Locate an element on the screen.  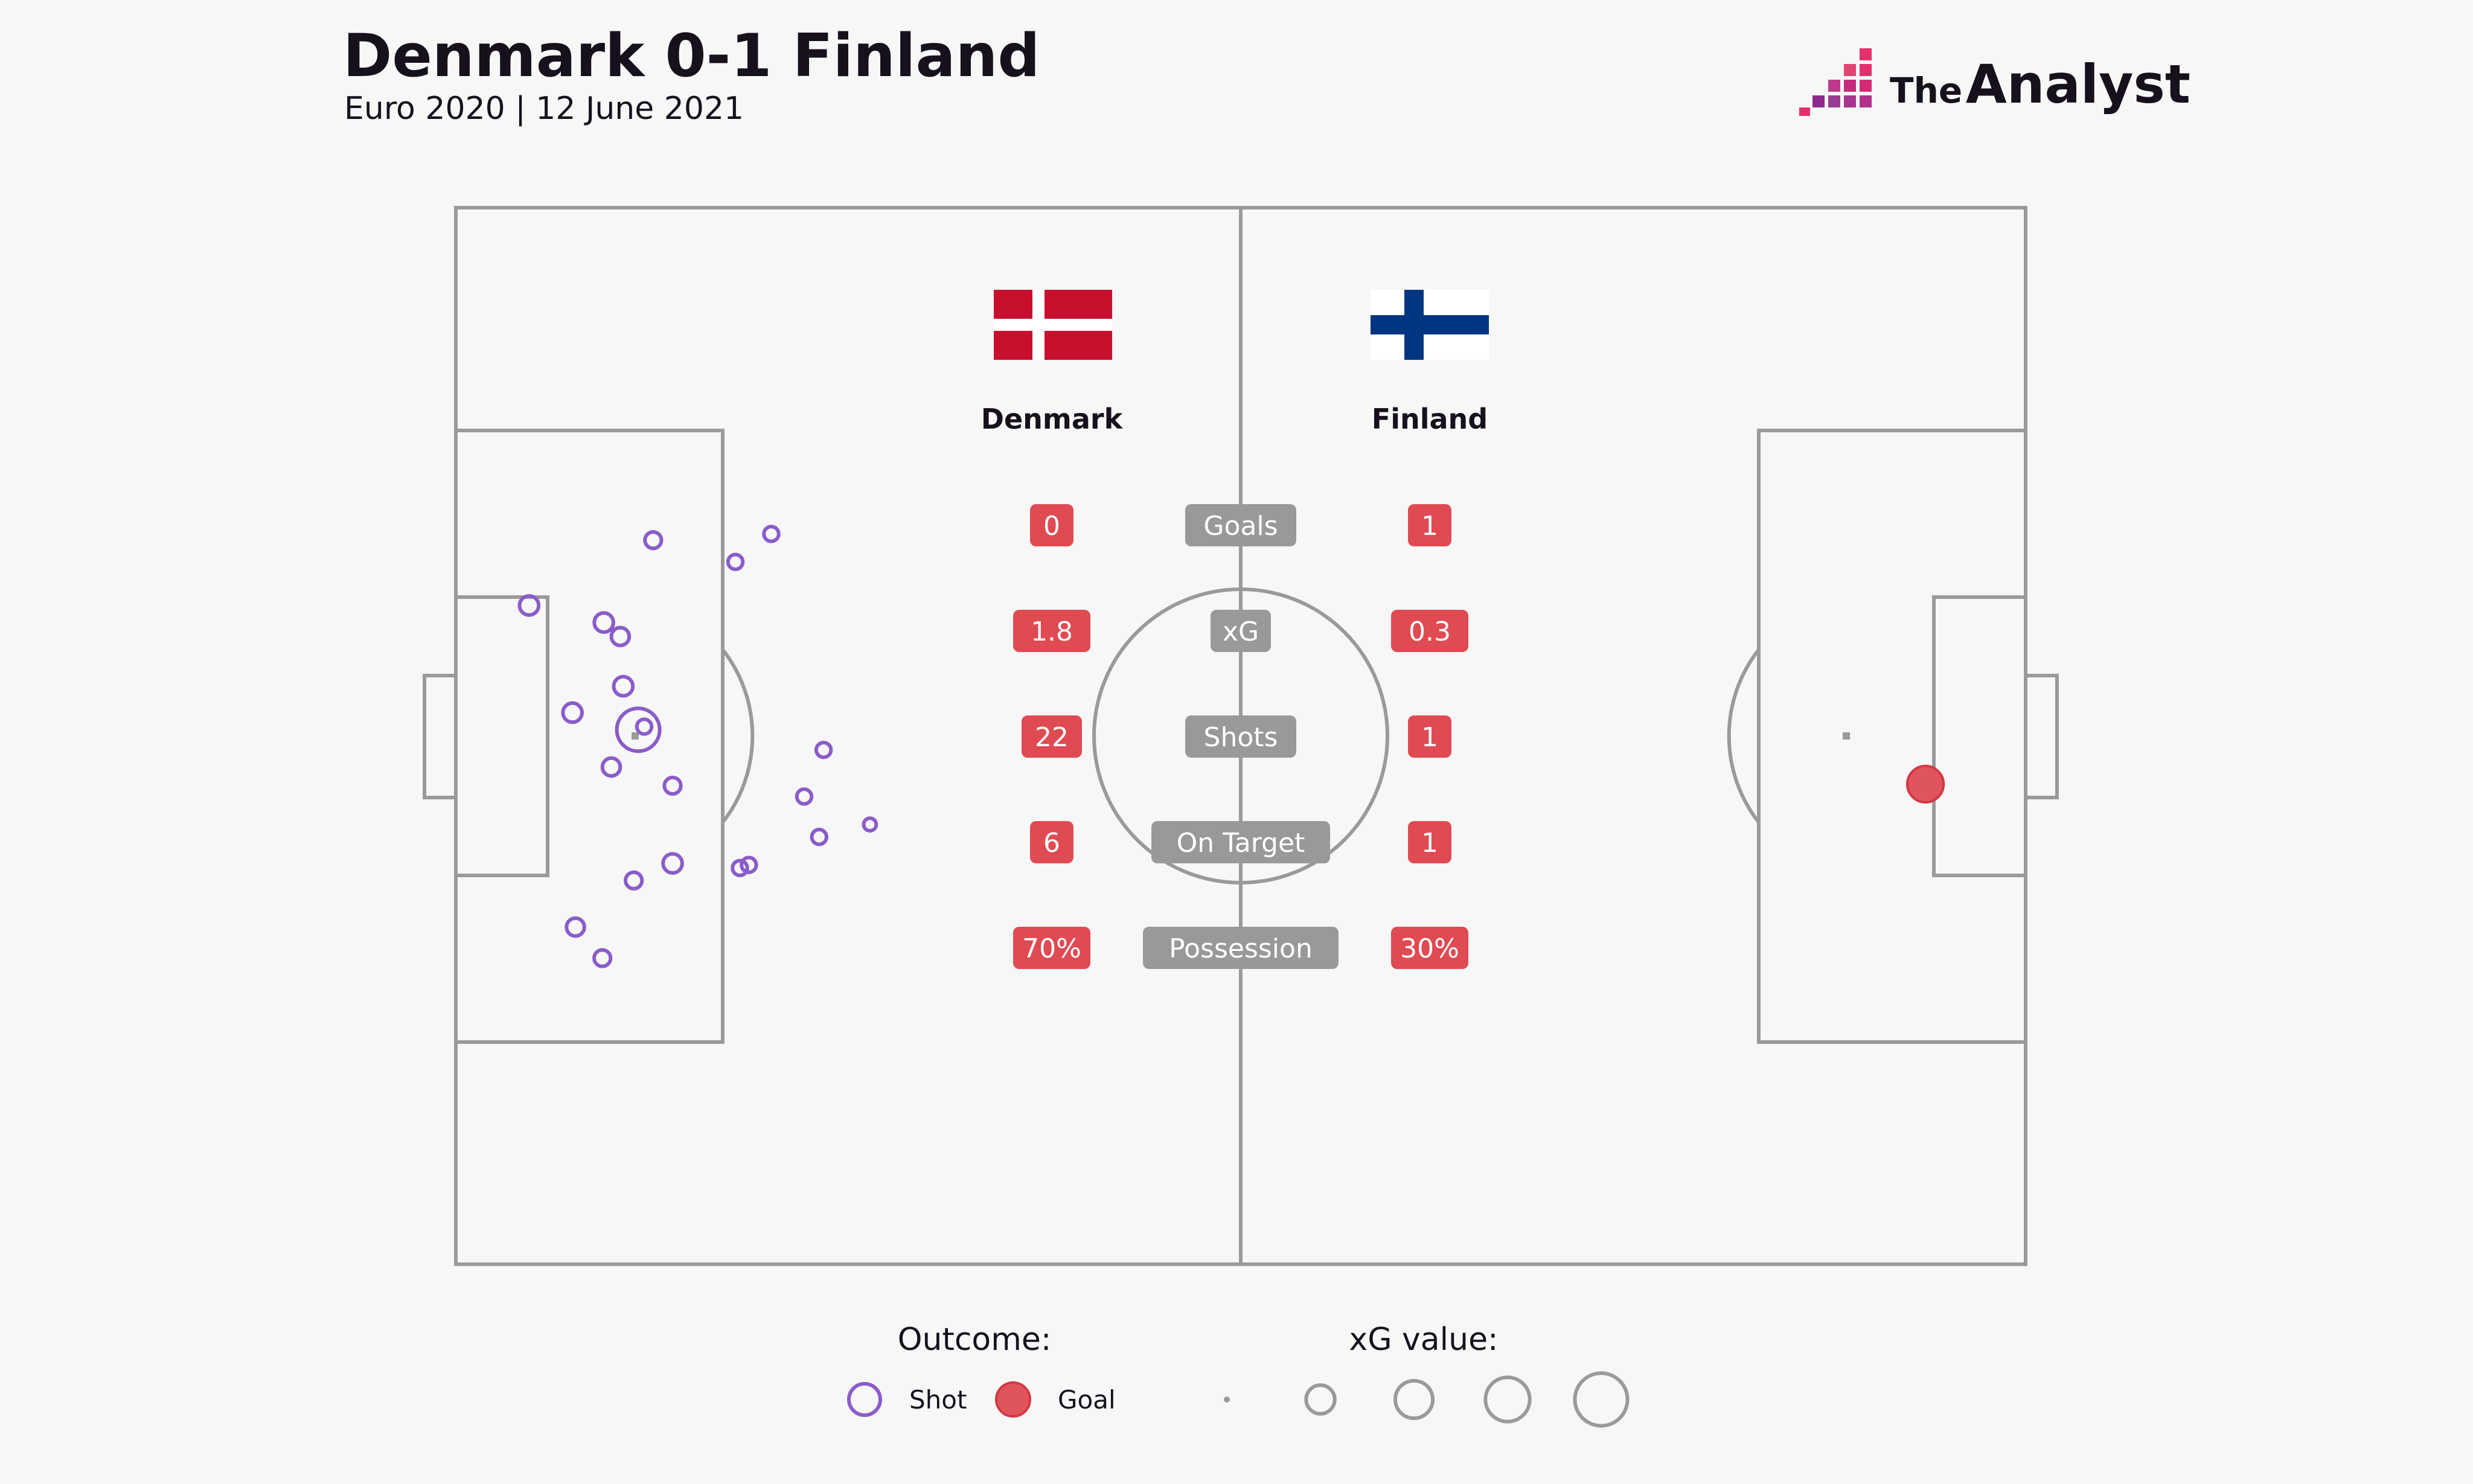
stat-row: 1.8 xG 0.3 is located at coordinates (1240, 631).